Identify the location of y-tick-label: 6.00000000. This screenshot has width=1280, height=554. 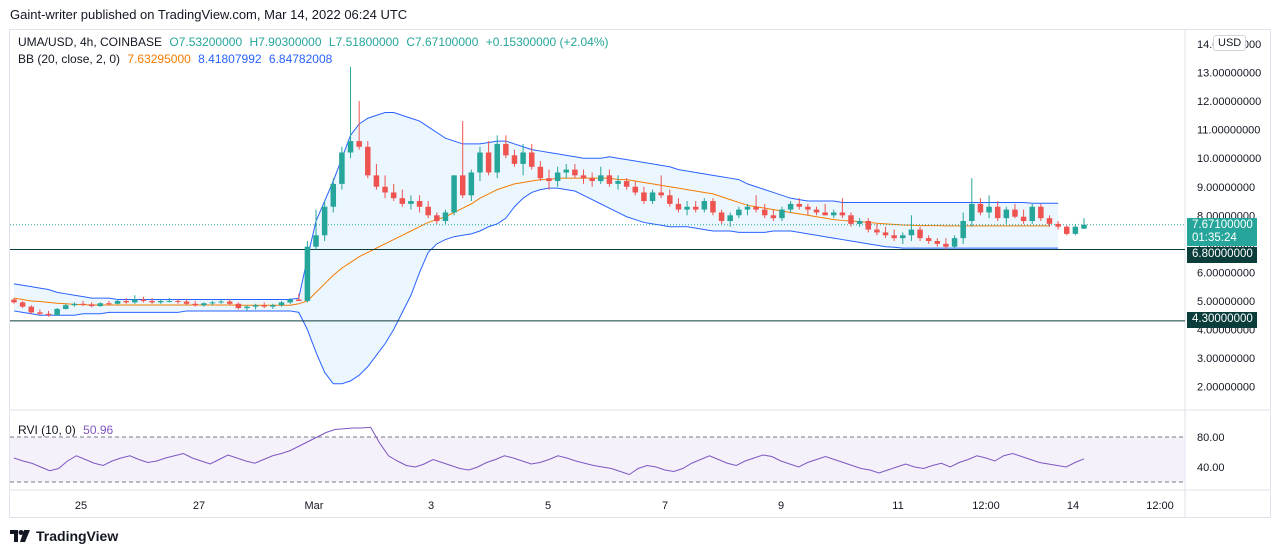
(1226, 273).